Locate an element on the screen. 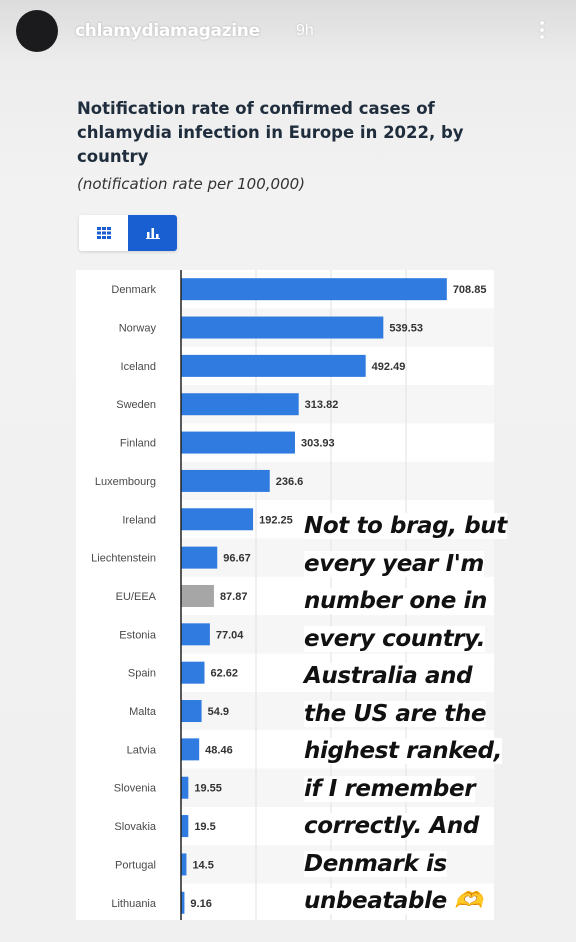  caption-line: if I remember is located at coordinates (390, 788).